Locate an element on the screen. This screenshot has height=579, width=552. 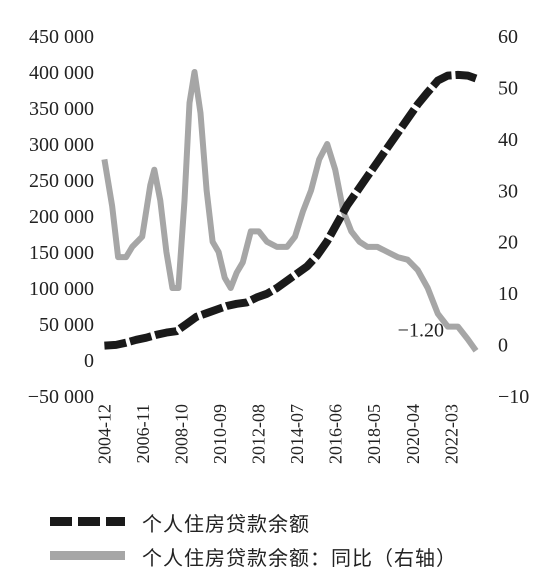
left-y-tick-label: 250 000 is located at coordinates (61, 181).